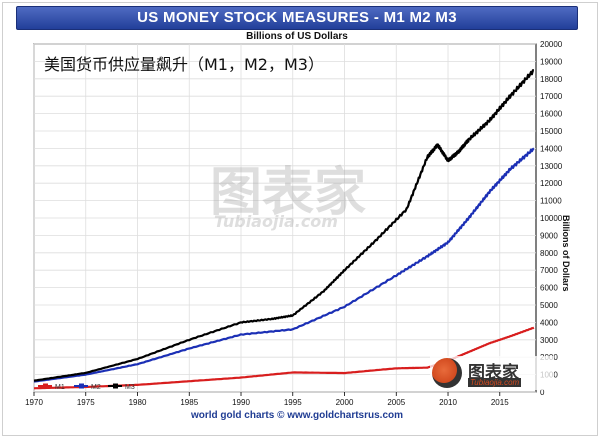 This screenshot has width=600, height=438. What do you see at coordinates (115, 386) in the screenshot?
I see `legend-marker-m3` at bounding box center [115, 386].